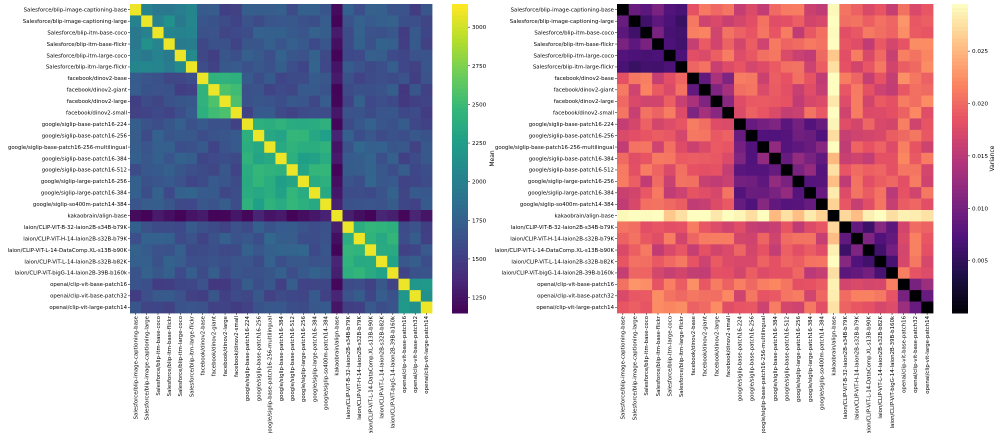 Image resolution: width=996 pixels, height=433 pixels. Describe the element at coordinates (136, 367) in the screenshot. I see `column-label: Salesforce/blip-image-captioning-base` at that location.